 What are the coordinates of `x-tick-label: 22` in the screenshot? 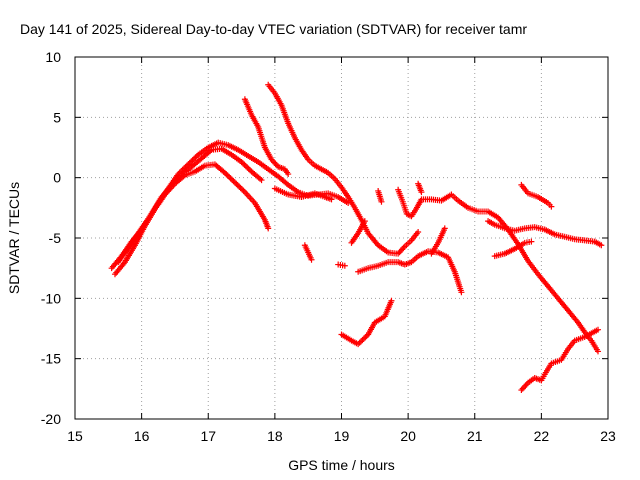 It's located at (542, 436).